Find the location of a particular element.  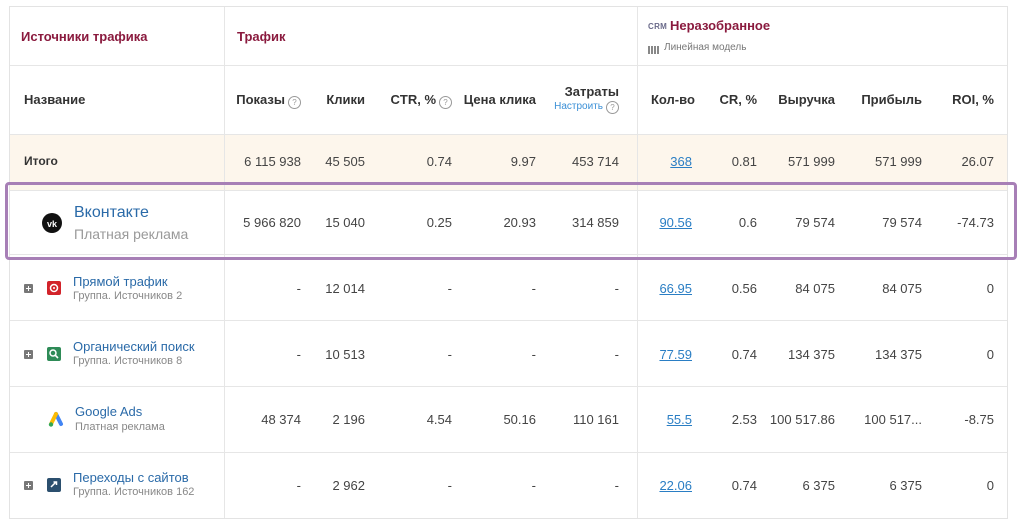

source-subtitle: Группа. Источников 2 is located at coordinates (128, 296).